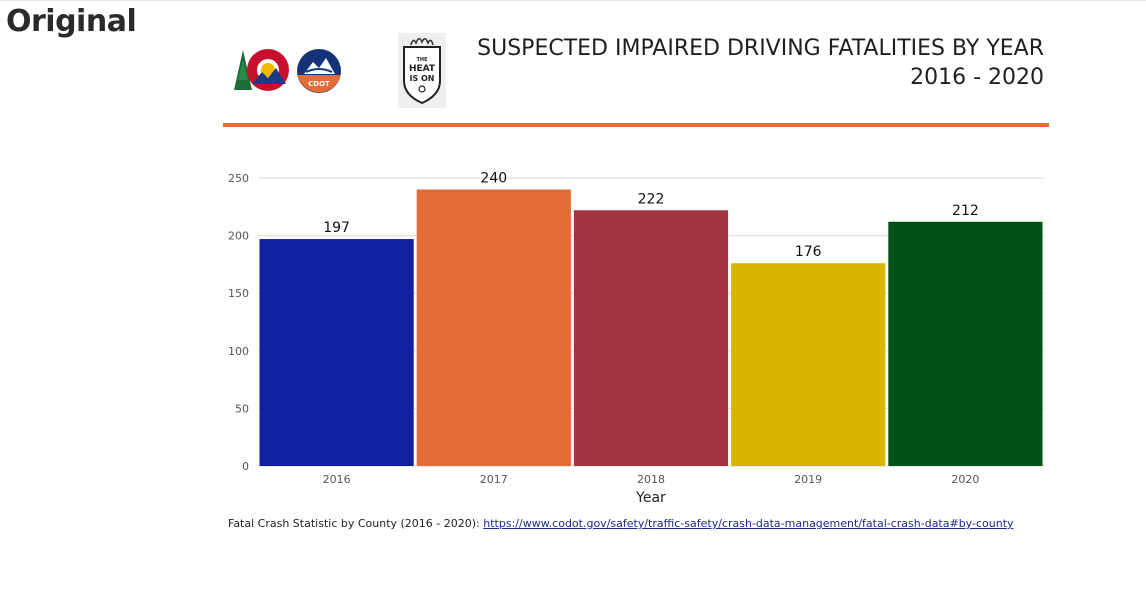  What do you see at coordinates (808, 252) in the screenshot?
I see `data-label-2019: 176` at bounding box center [808, 252].